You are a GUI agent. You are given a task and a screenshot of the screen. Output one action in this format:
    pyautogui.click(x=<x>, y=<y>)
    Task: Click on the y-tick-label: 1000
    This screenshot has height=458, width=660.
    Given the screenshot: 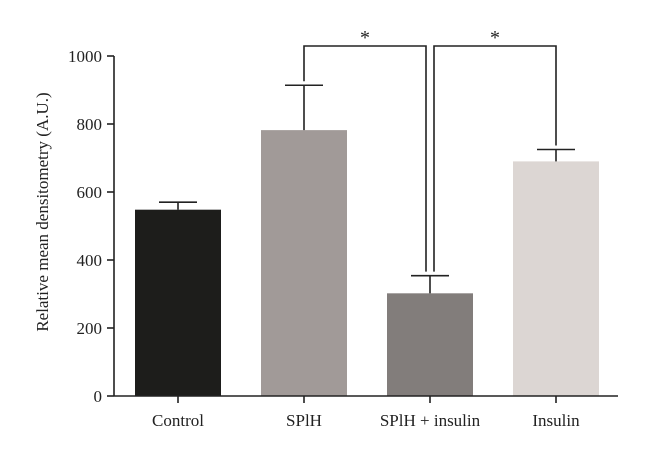 What is the action you would take?
    pyautogui.click(x=85, y=56)
    